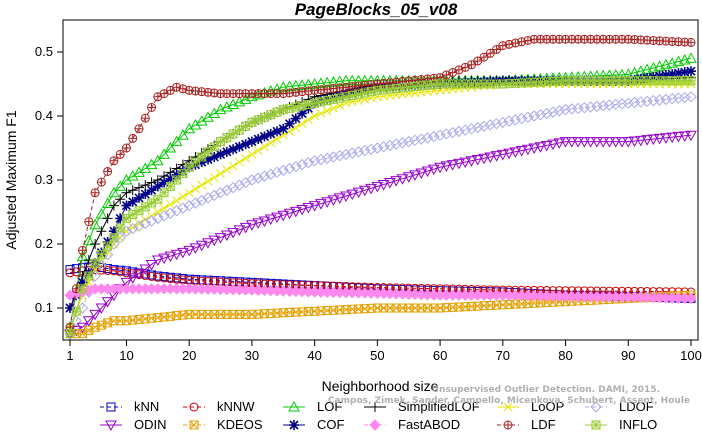 The image size is (702, 434). I want to click on x-tick-label: 60, so click(440, 355).